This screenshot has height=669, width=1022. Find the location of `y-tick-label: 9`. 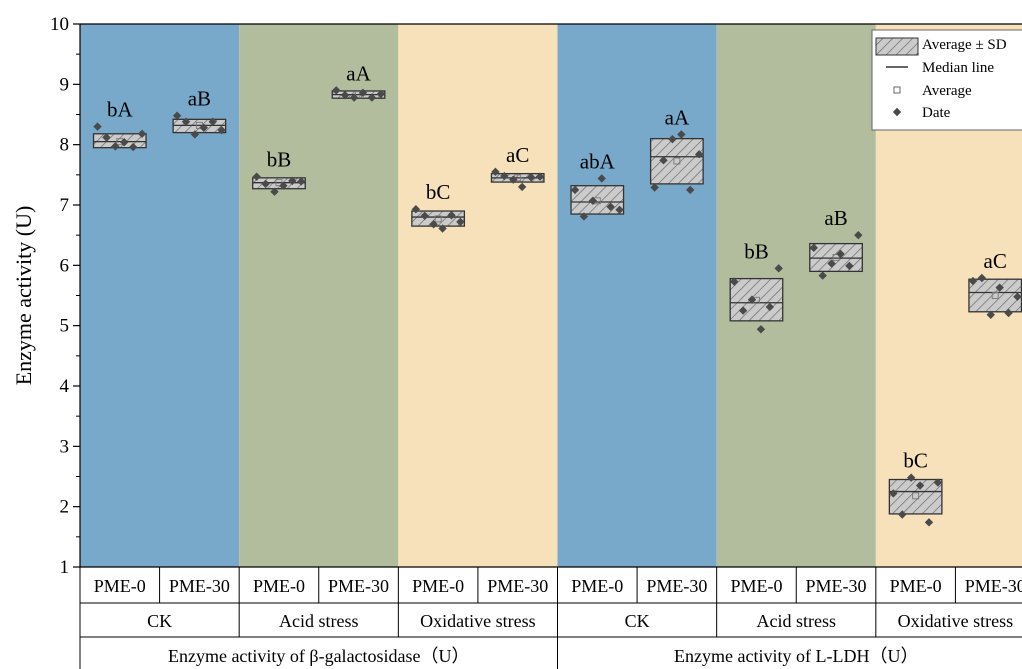

y-tick-label: 9 is located at coordinates (65, 84).